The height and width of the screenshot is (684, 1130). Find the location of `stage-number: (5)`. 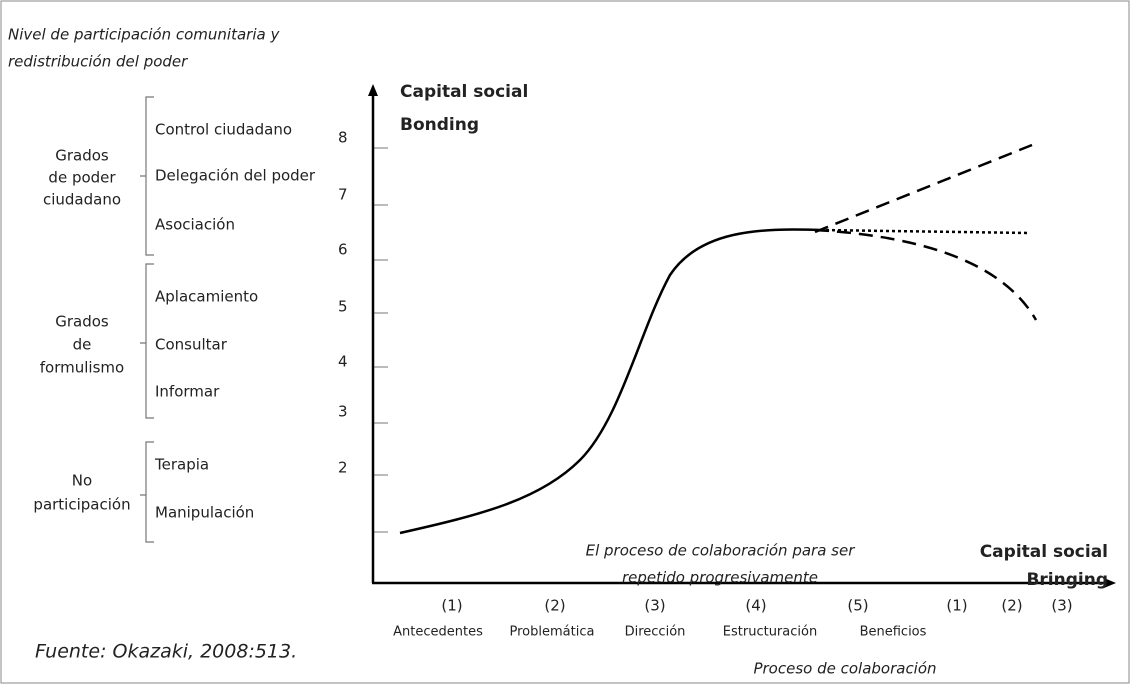

stage-number: (5) is located at coordinates (857, 606).